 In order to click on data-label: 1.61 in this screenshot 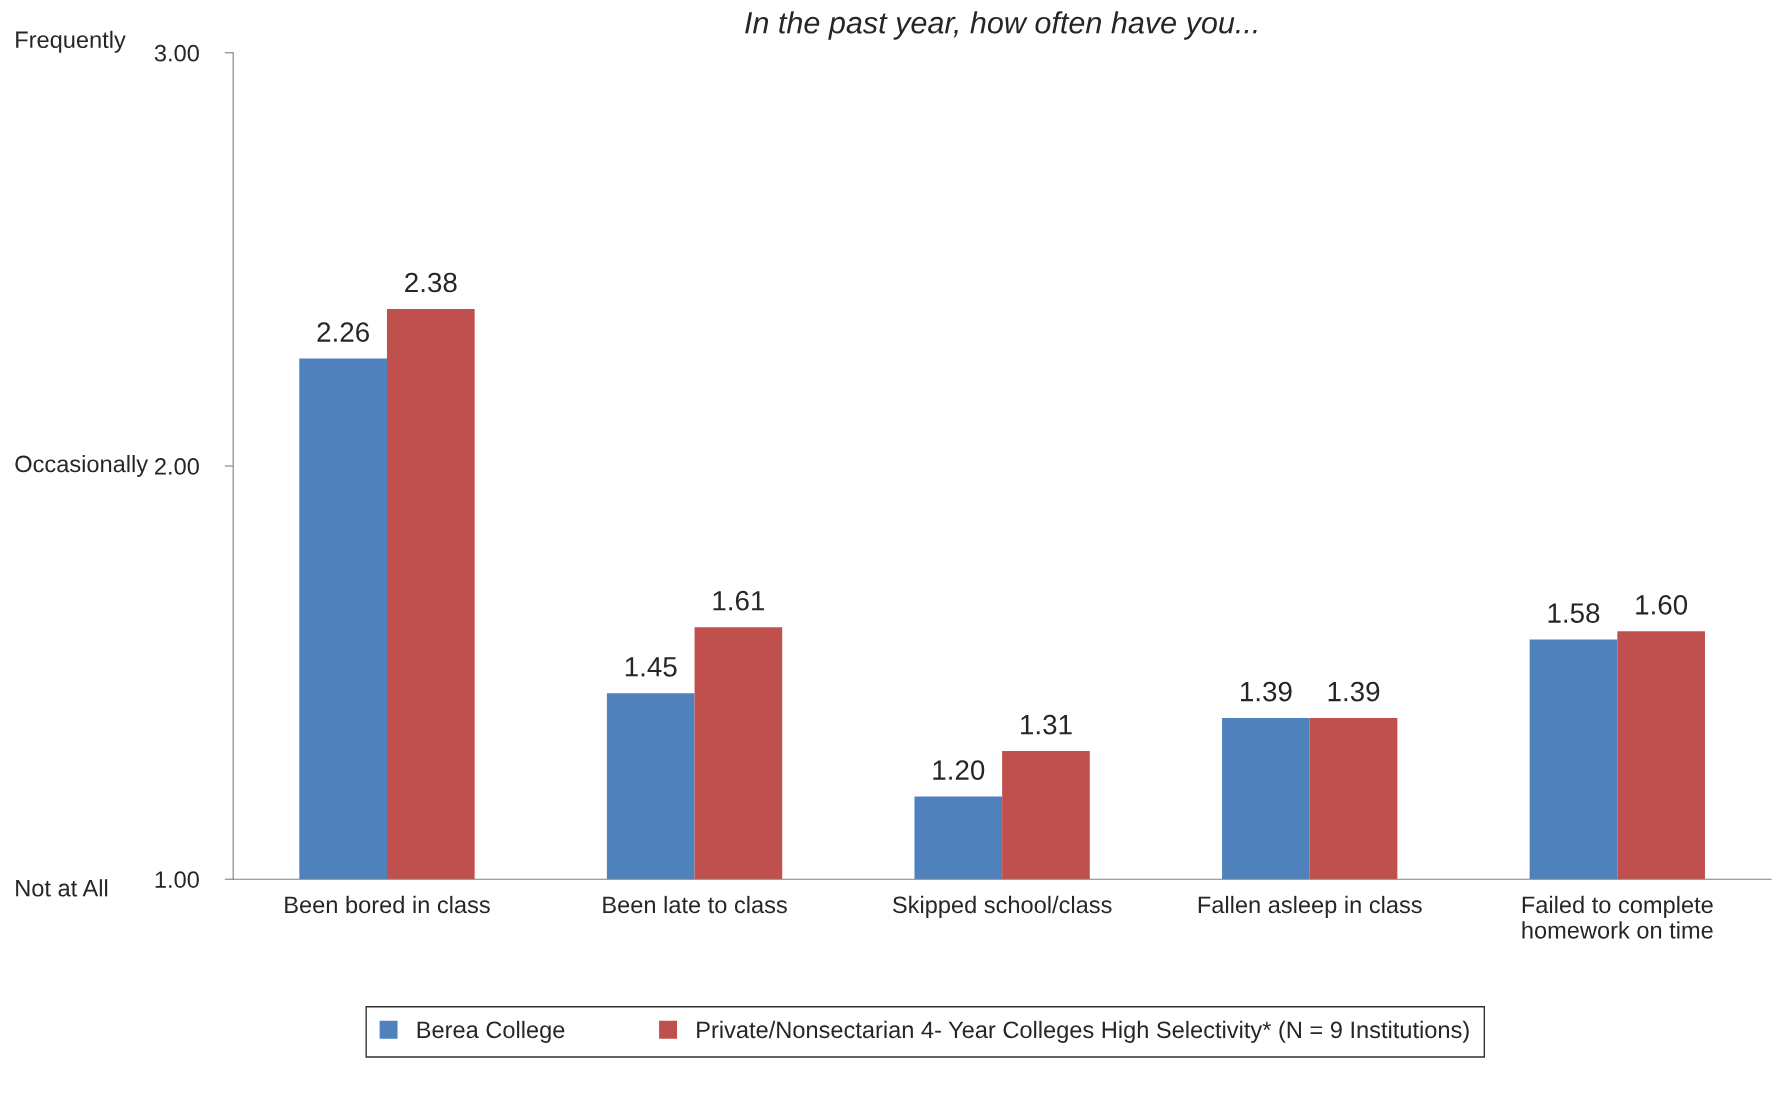, I will do `click(739, 600)`.